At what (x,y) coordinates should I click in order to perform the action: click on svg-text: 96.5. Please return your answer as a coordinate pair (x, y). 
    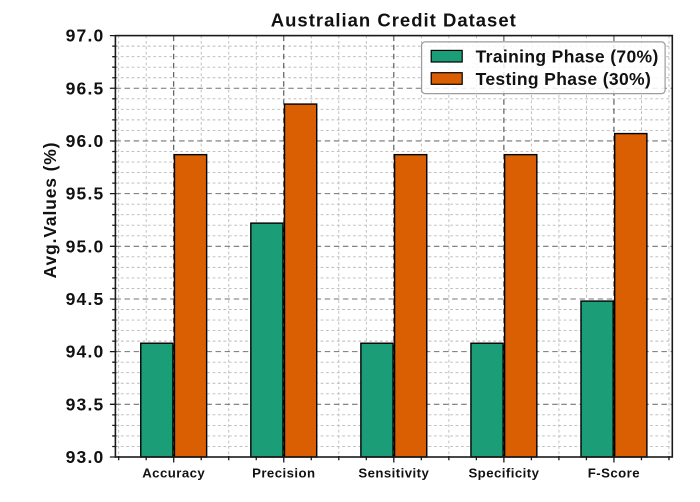
    Looking at the image, I should click on (85, 88).